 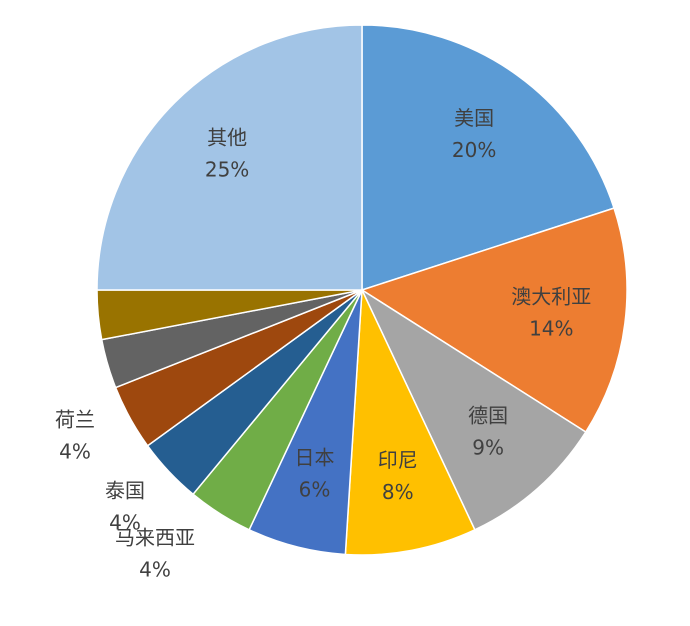 What do you see at coordinates (75, 420) in the screenshot?
I see `slice-label: 荷兰` at bounding box center [75, 420].